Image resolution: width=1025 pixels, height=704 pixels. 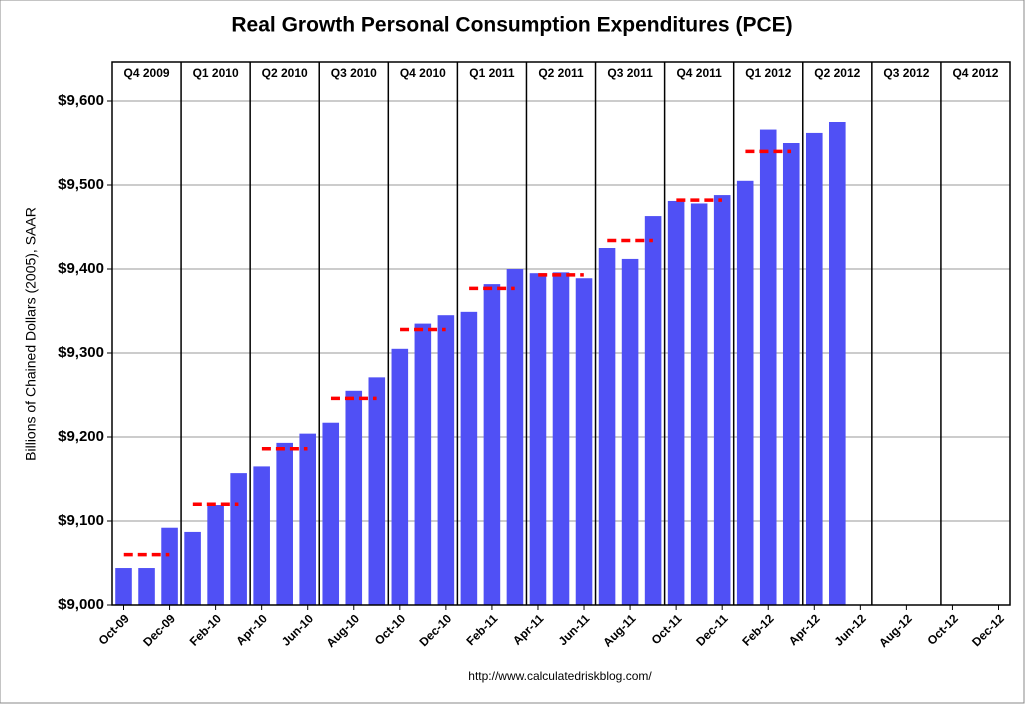 What do you see at coordinates (81, 184) in the screenshot?
I see `y-tick-label: $9,500` at bounding box center [81, 184].